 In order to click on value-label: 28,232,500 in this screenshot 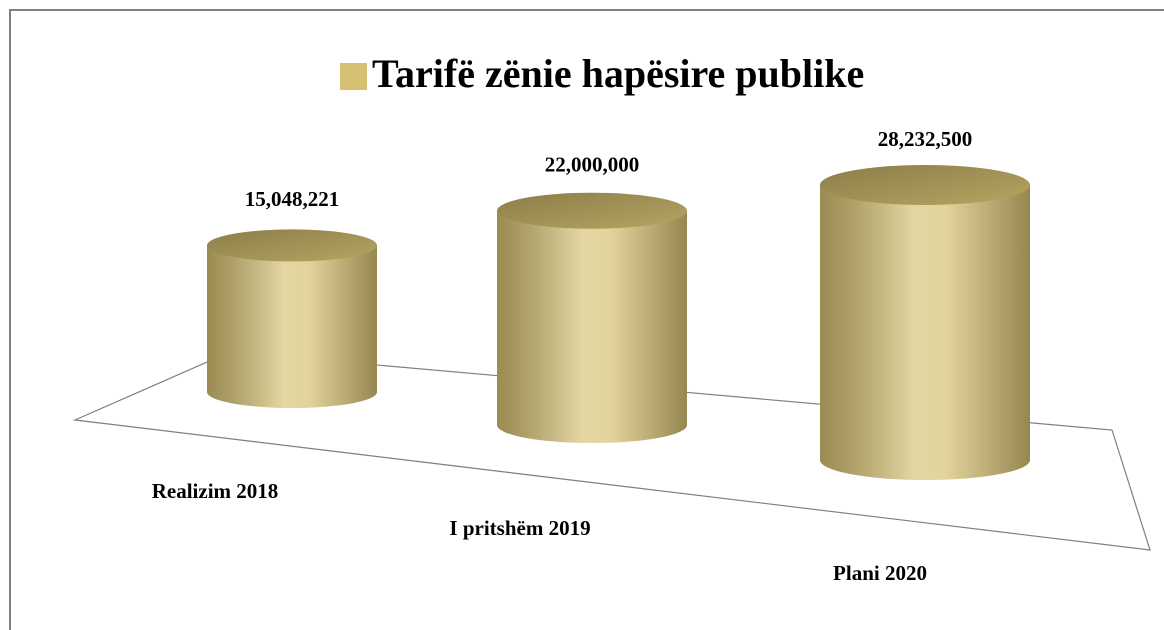, I will do `click(925, 139)`.